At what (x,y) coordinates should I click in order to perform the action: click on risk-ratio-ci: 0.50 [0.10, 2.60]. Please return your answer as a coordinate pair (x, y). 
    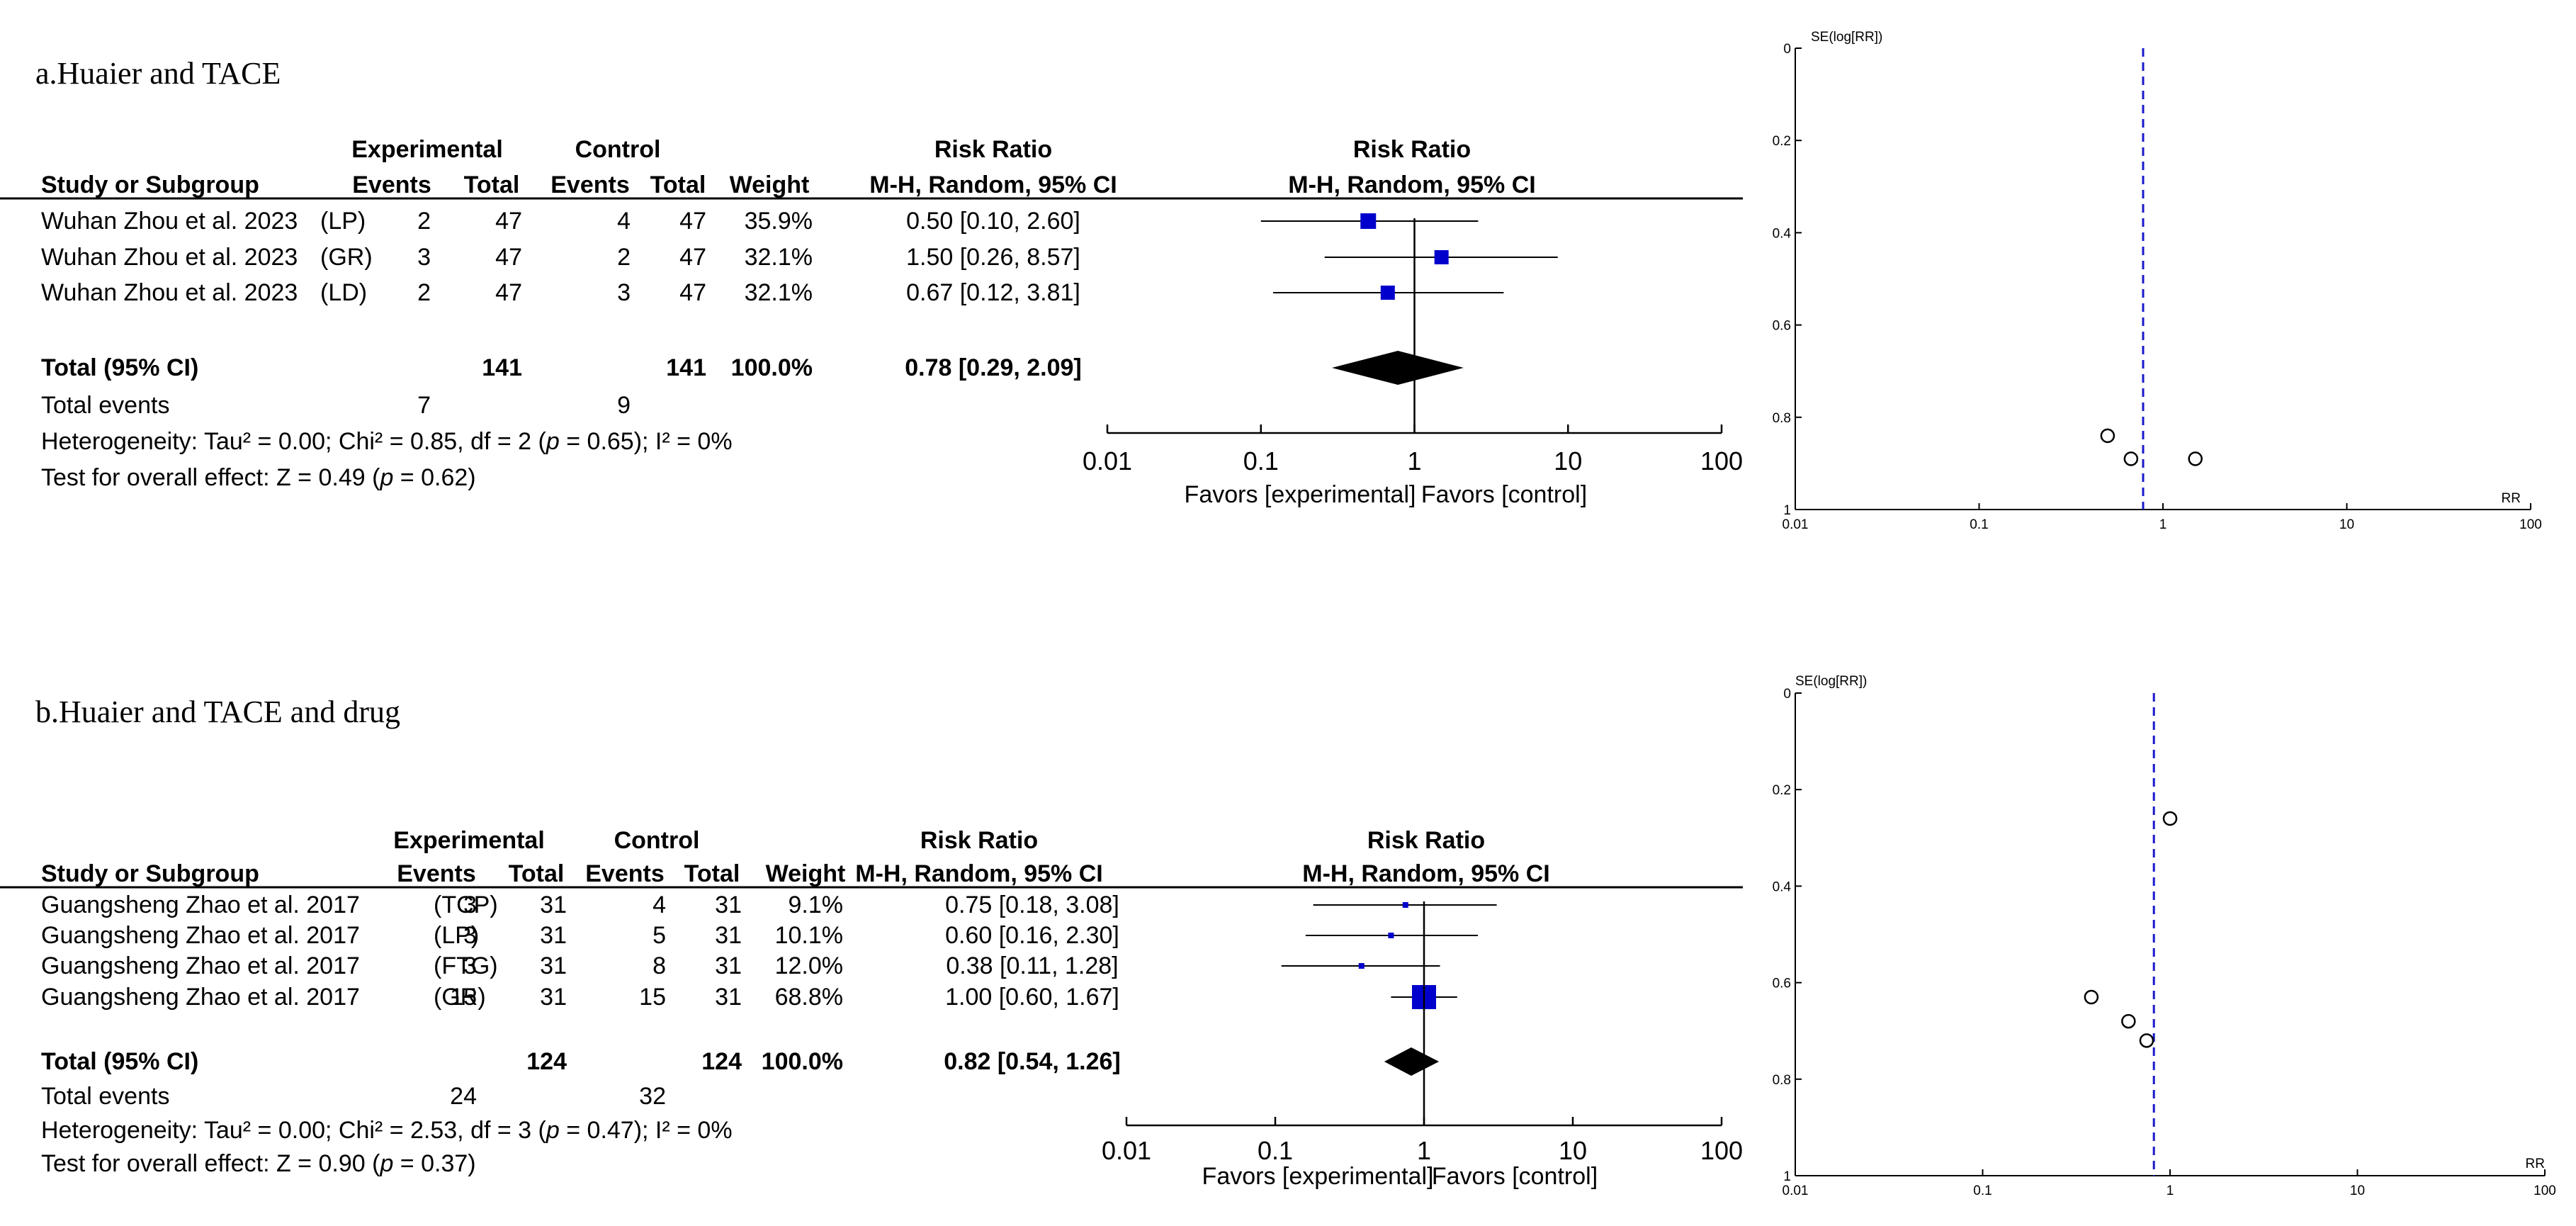
    Looking at the image, I should click on (993, 221).